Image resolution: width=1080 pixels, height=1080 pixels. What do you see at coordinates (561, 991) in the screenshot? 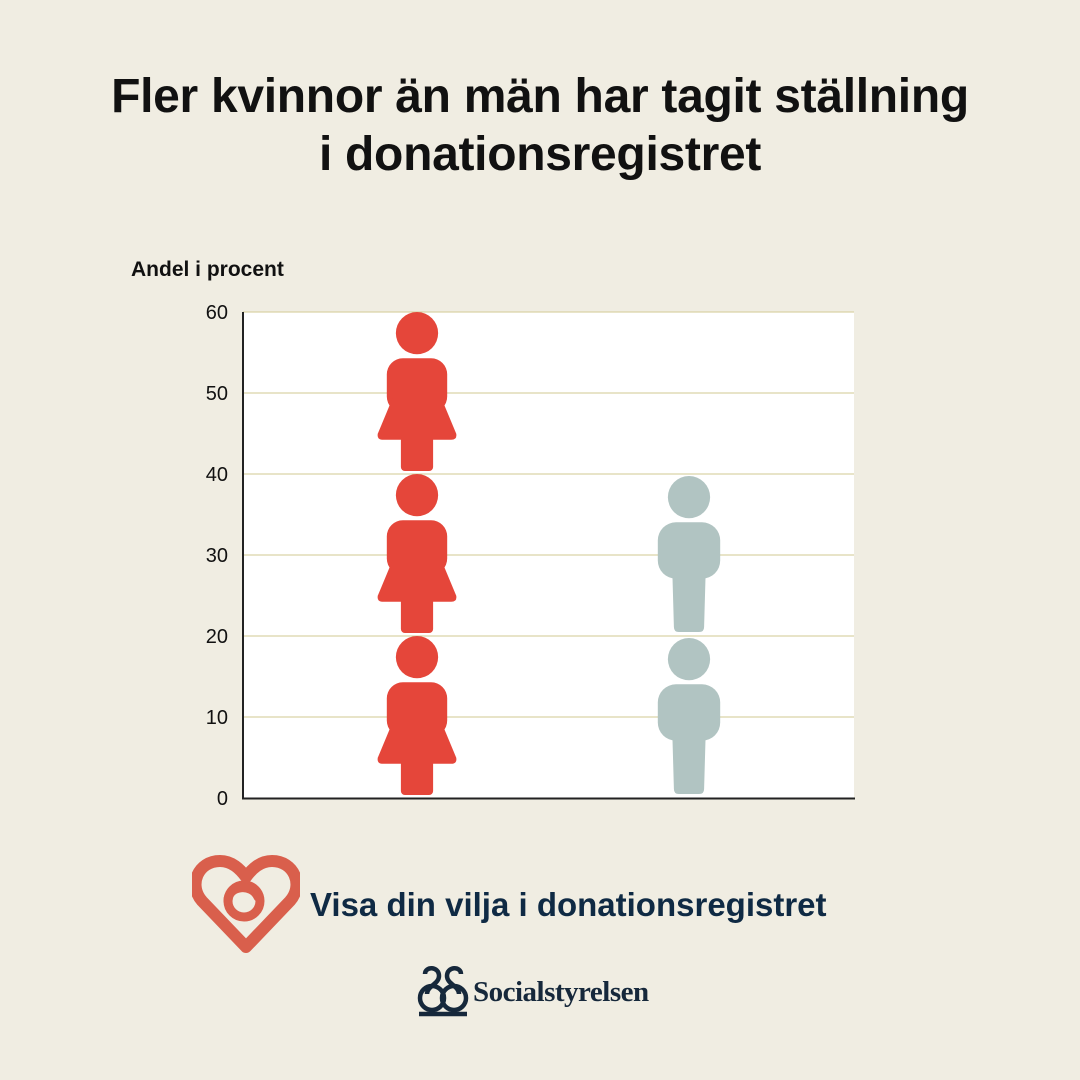
I see `brand-name: Socialstyrelsen` at bounding box center [561, 991].